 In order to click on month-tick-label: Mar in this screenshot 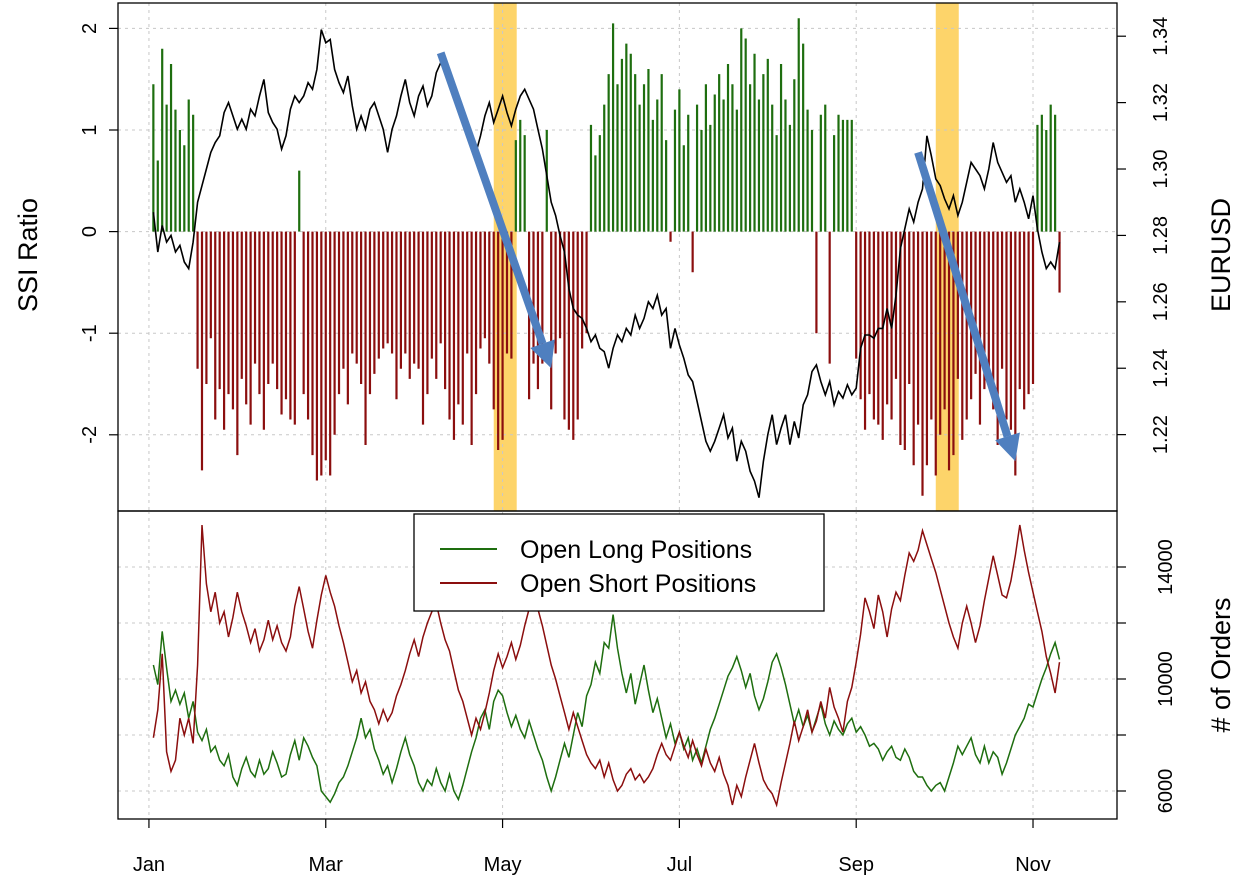, I will do `click(326, 865)`.